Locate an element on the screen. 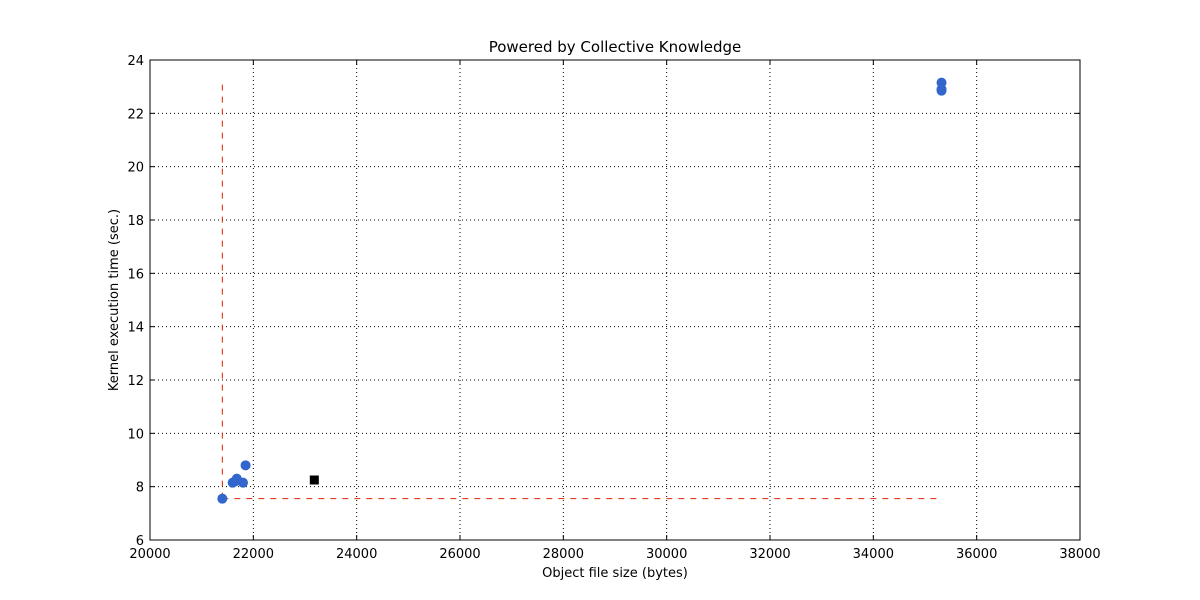 The height and width of the screenshot is (600, 1200). data-point-square is located at coordinates (314, 480).